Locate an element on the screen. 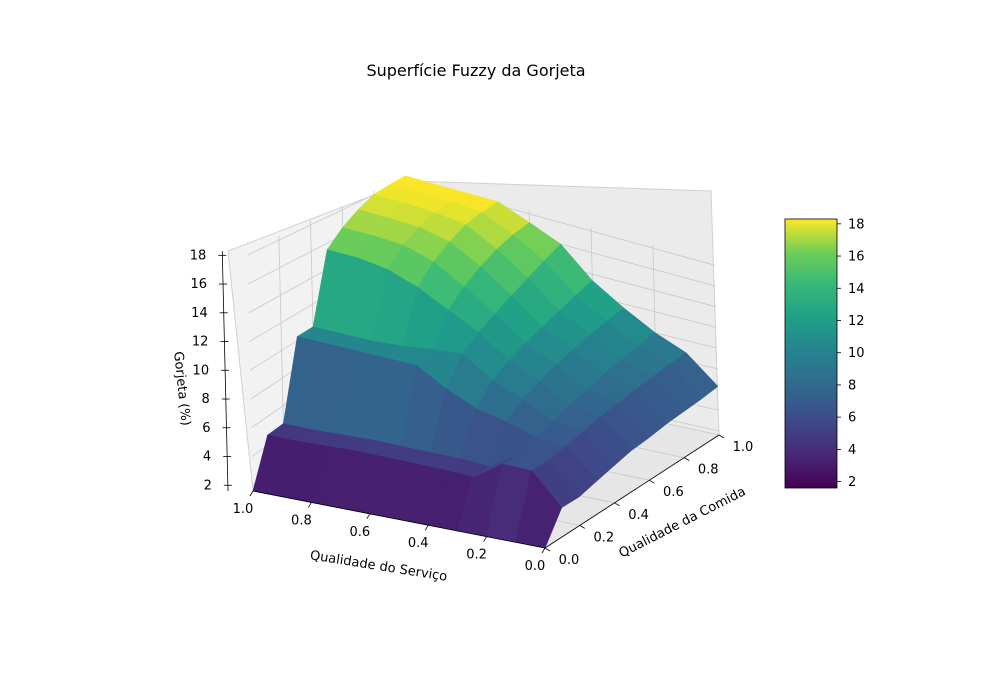 Image resolution: width=1000 pixels, height=700 pixels. z-axis-label: Gorjeta (%) is located at coordinates (181, 389).